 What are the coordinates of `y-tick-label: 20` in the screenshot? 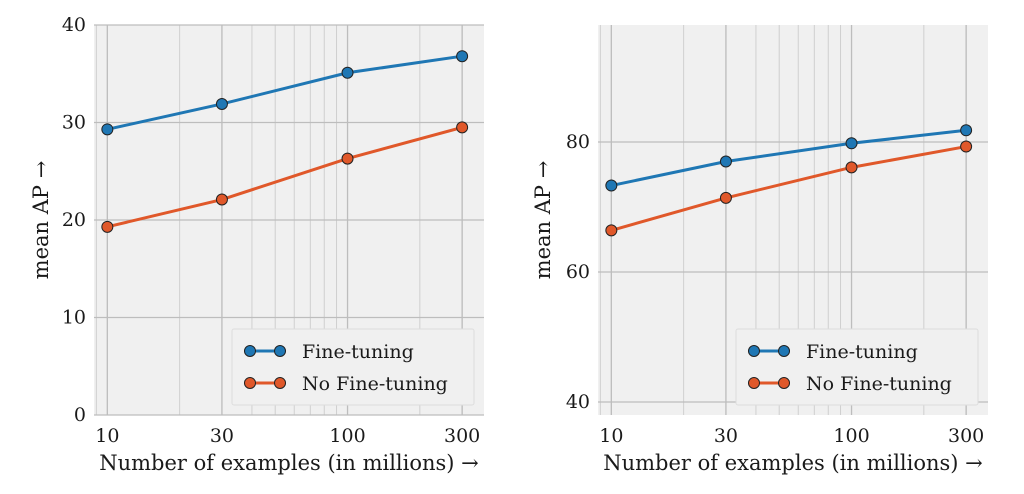 It's located at (74, 220).